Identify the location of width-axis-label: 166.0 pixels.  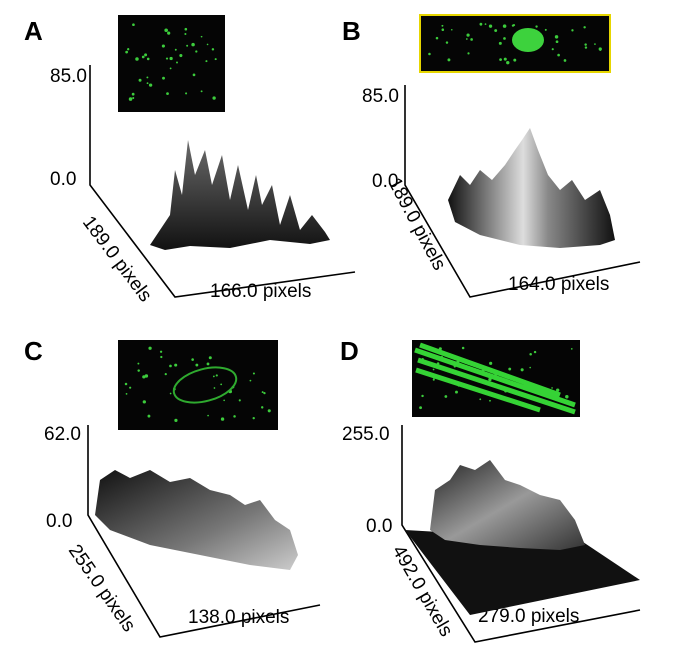
(260, 291).